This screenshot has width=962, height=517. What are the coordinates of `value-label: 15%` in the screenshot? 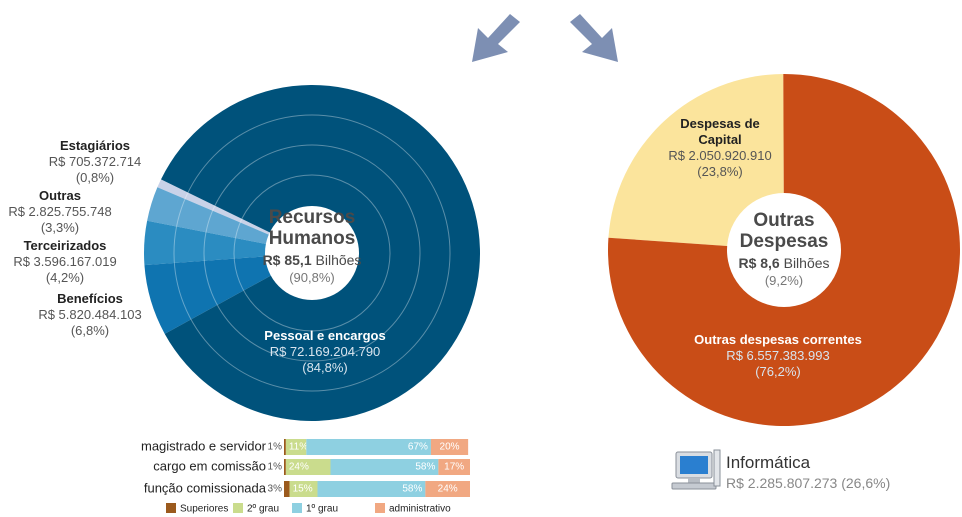 It's located at (303, 489).